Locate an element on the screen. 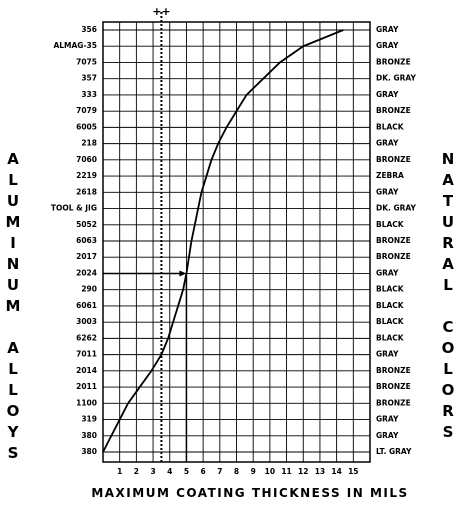  y-tick-label: TOOL & JIG is located at coordinates (74, 208).